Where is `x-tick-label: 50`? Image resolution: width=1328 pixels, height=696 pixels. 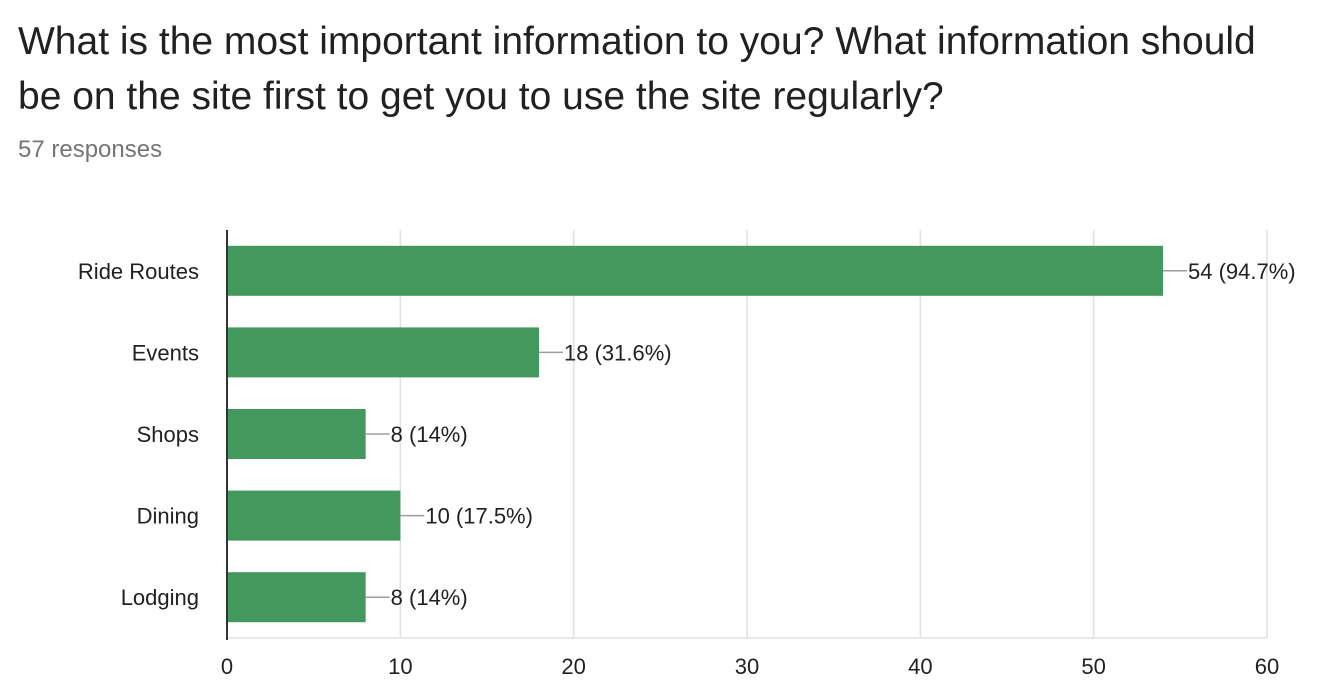
x-tick-label: 50 is located at coordinates (1093, 666).